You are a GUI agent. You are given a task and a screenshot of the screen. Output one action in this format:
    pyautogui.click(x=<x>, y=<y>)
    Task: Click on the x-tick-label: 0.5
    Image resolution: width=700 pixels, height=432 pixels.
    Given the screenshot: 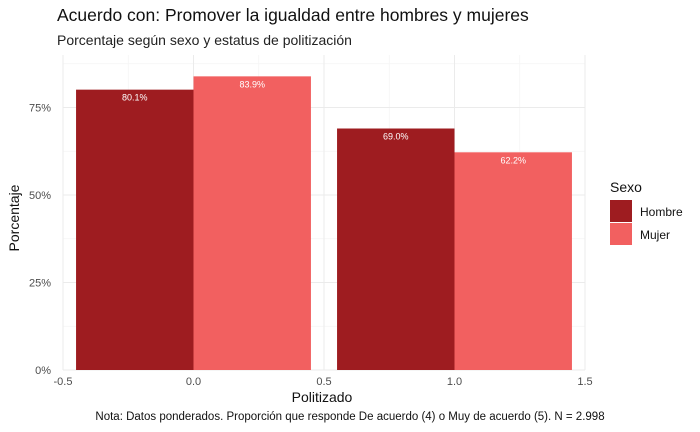 What is the action you would take?
    pyautogui.click(x=323, y=382)
    